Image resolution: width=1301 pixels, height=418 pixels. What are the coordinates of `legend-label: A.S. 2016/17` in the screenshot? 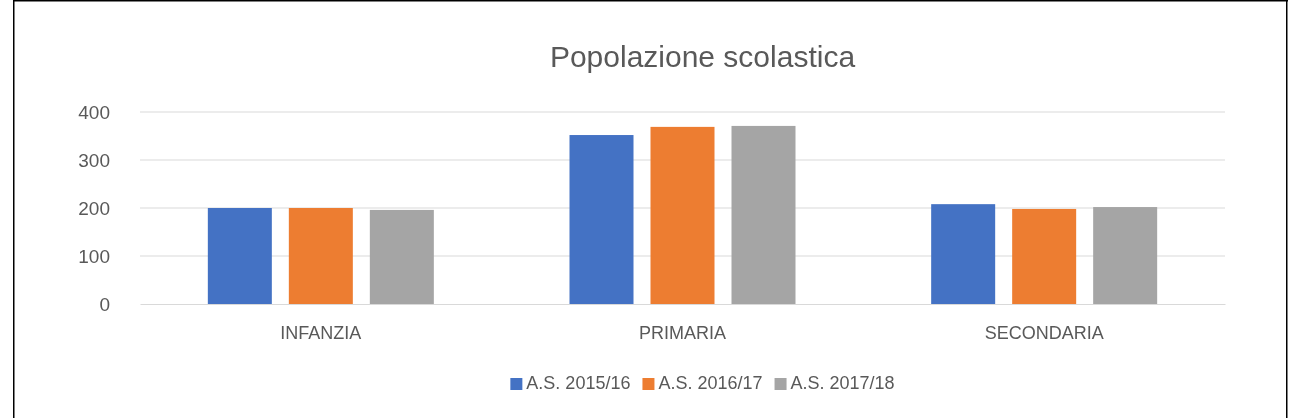 It's located at (710, 383).